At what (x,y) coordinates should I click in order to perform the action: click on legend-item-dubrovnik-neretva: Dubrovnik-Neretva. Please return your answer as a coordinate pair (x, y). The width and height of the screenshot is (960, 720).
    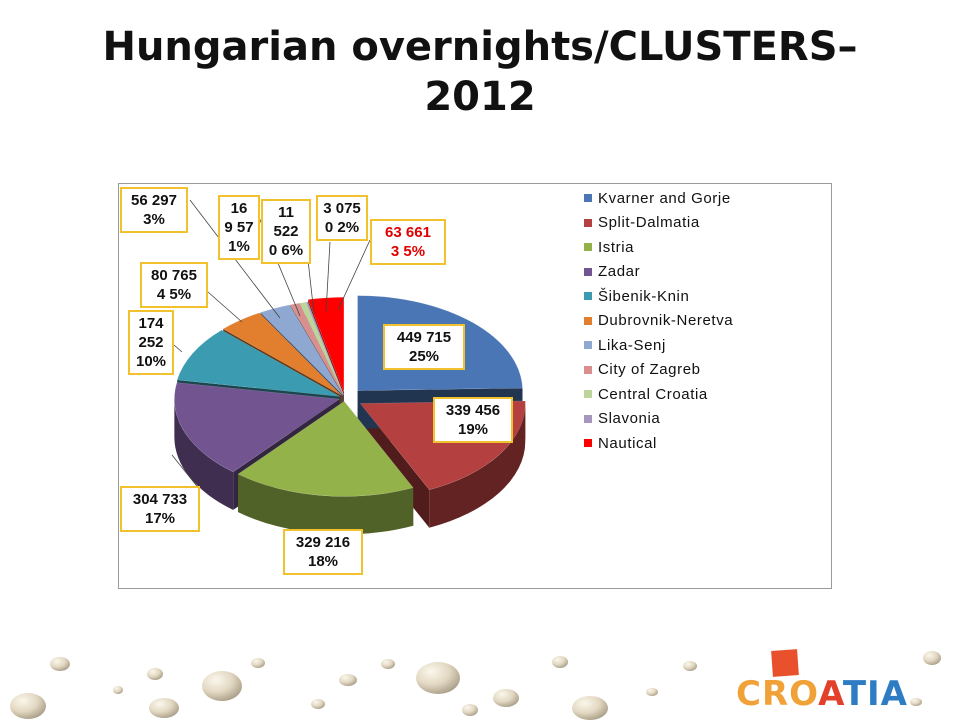
    Looking at the image, I should click on (704, 321).